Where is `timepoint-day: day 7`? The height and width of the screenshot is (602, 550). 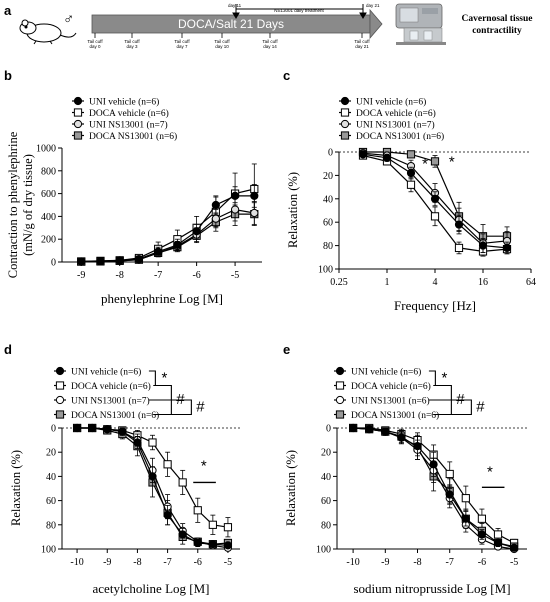 timepoint-day: day 7 is located at coordinates (182, 46).